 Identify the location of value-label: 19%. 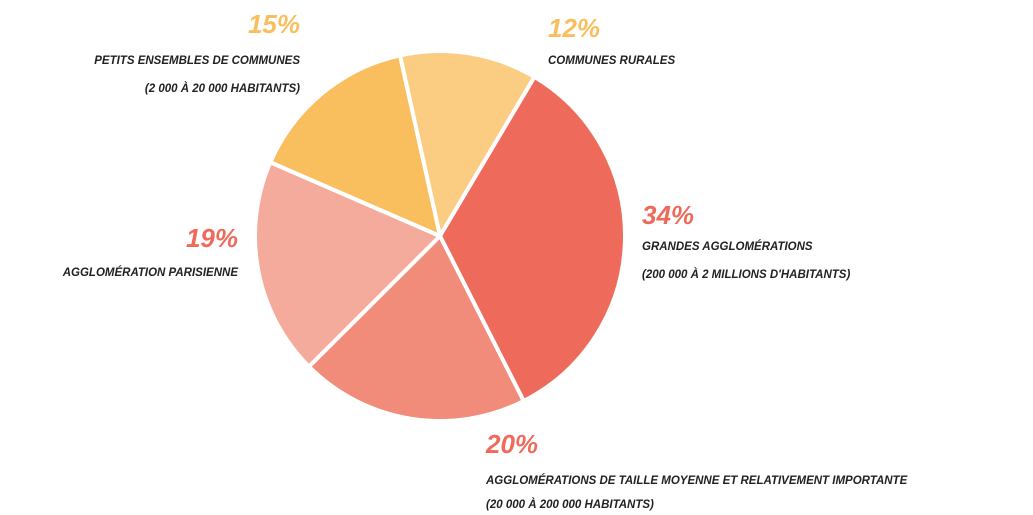
(212, 238).